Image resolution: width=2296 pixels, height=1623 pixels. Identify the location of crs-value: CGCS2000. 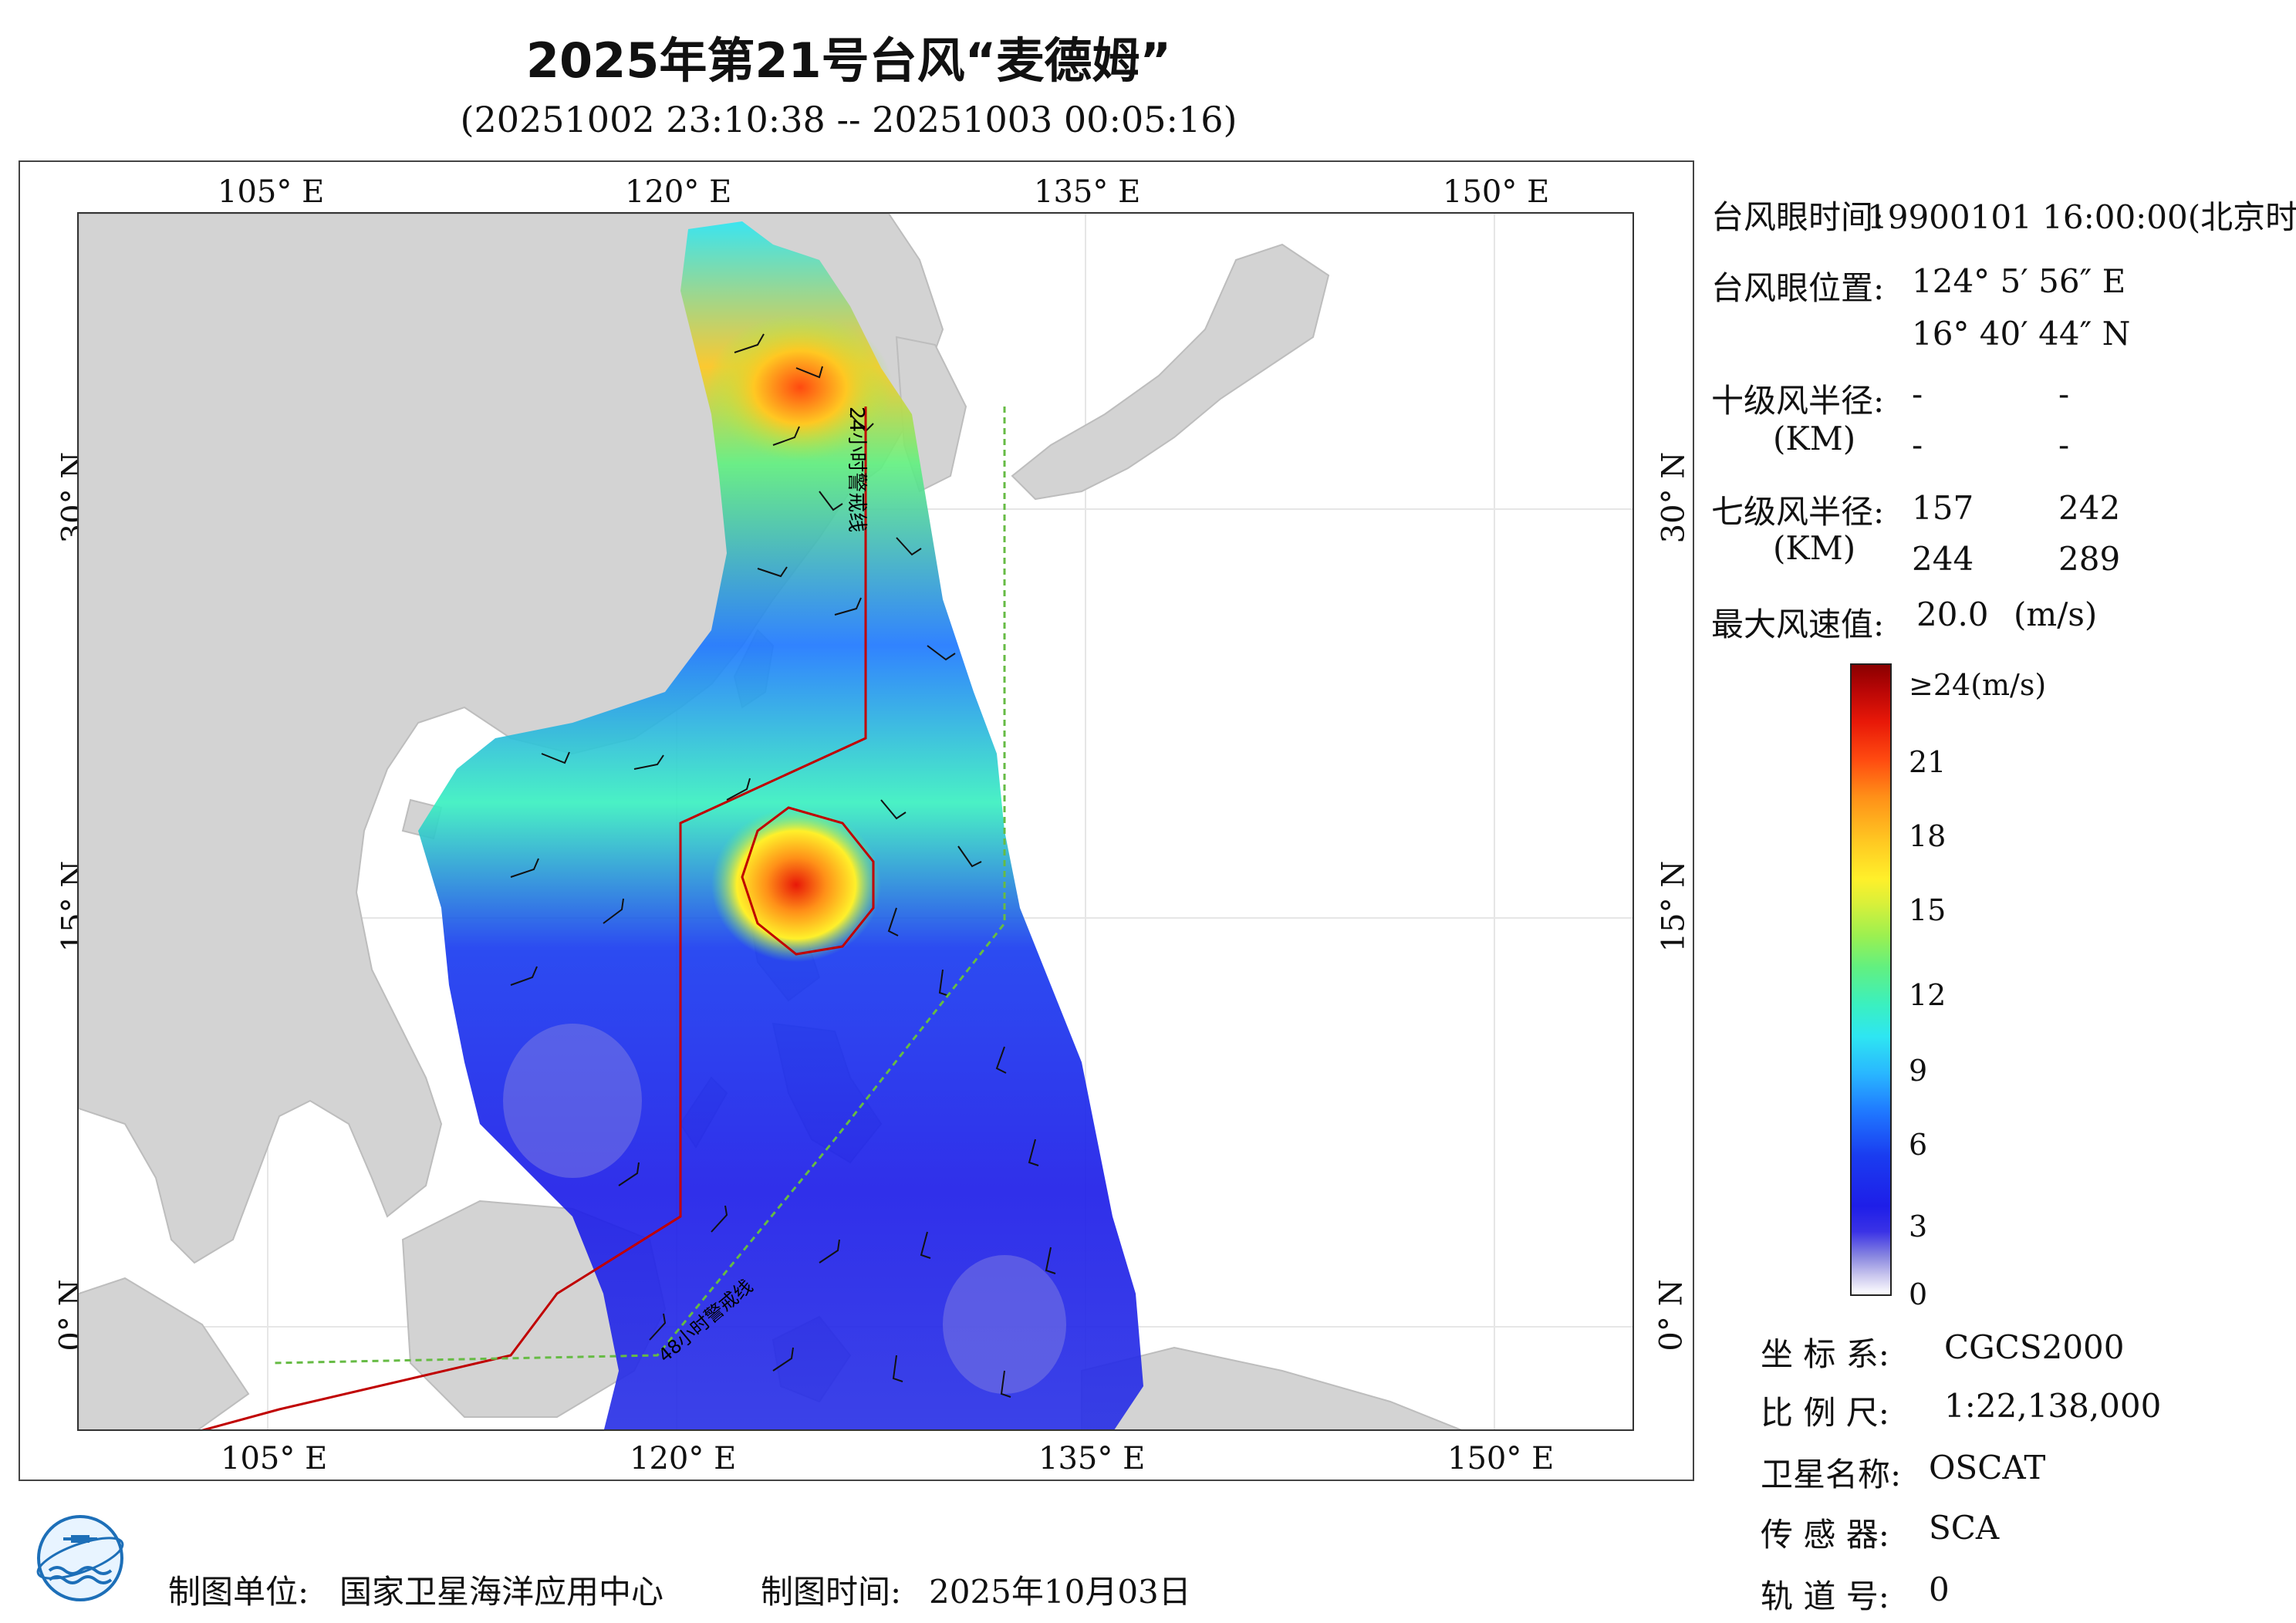
(2034, 1347).